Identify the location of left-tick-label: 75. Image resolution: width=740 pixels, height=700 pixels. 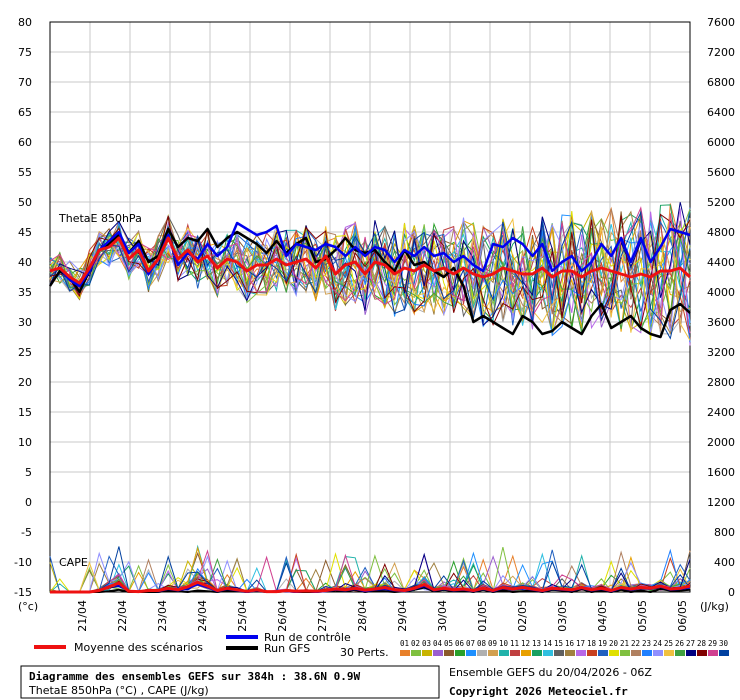
(25, 52).